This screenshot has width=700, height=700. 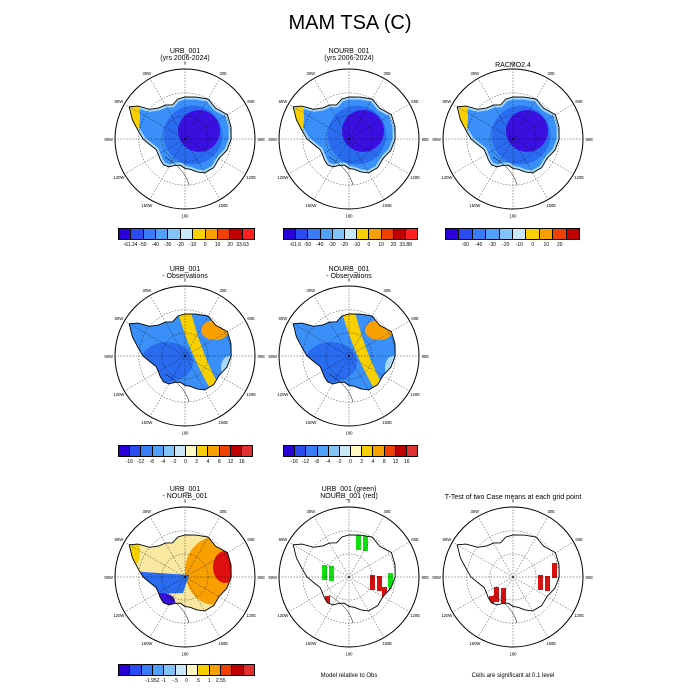 I want to click on panel-subtitle: - NOURB_001, so click(x=185, y=496).